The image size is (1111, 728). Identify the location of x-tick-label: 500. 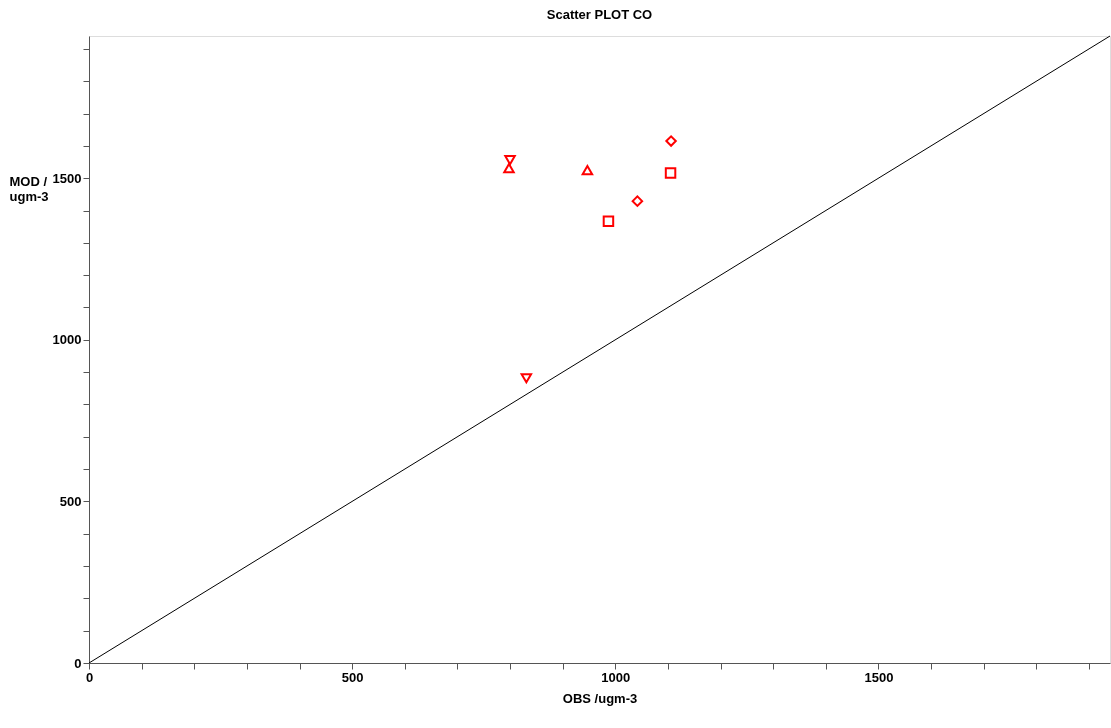
(352, 677).